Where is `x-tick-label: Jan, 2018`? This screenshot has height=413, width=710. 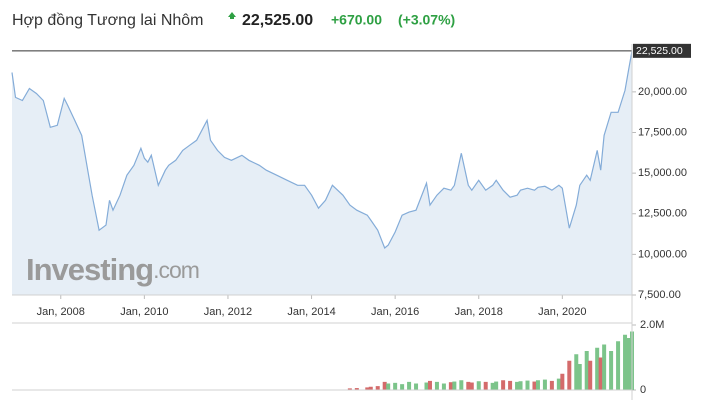
x-tick-label: Jan, 2018 is located at coordinates (479, 312).